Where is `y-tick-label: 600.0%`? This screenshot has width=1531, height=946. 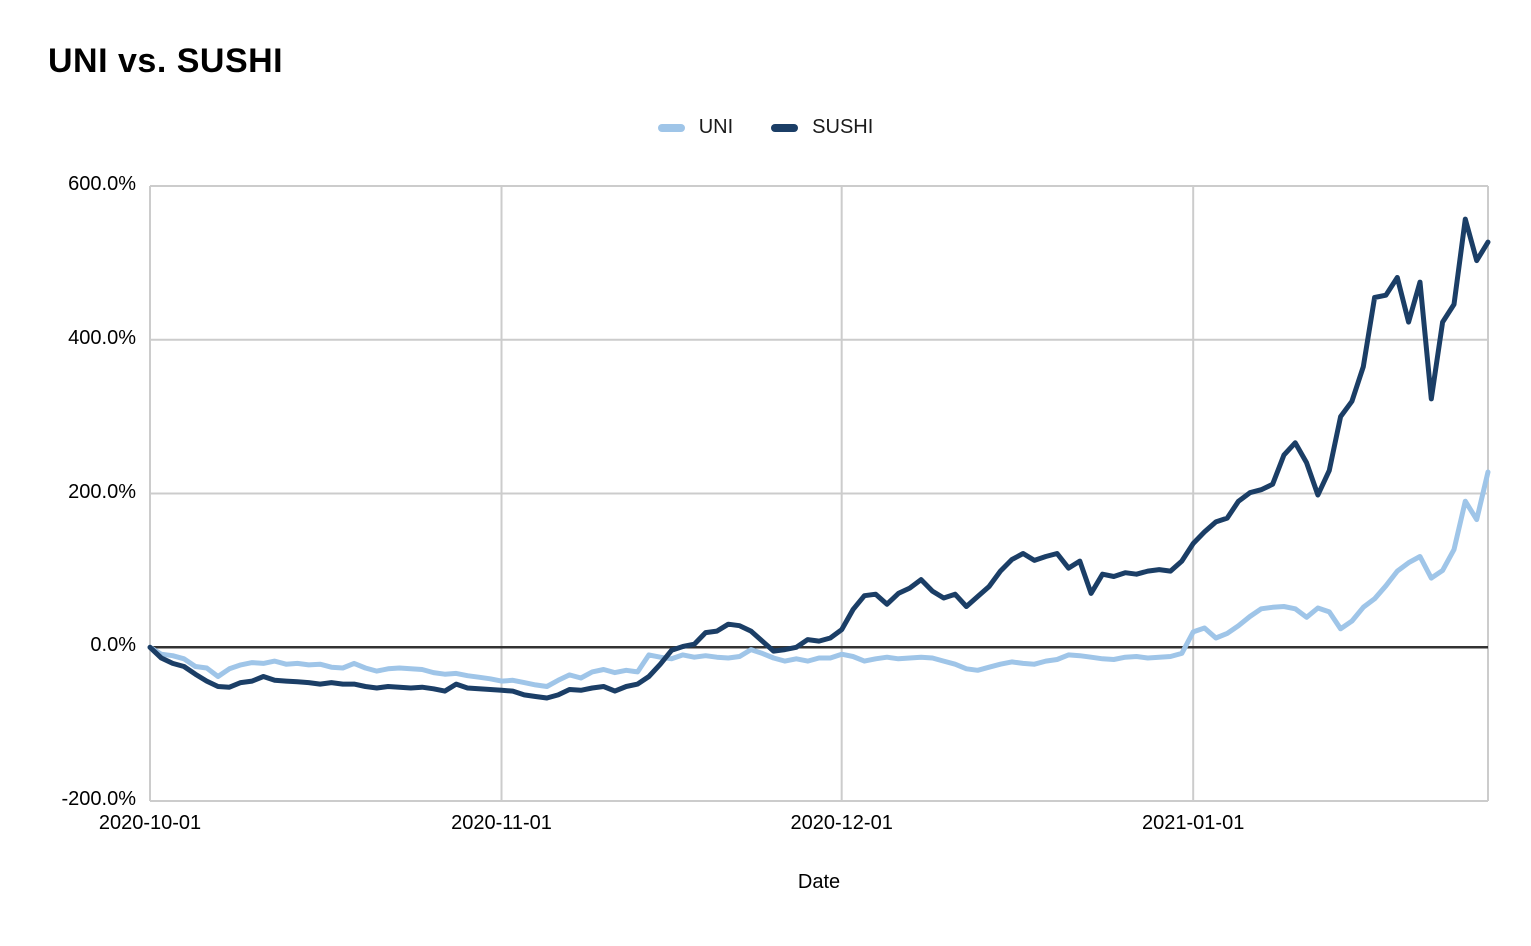 y-tick-label: 600.0% is located at coordinates (102, 184).